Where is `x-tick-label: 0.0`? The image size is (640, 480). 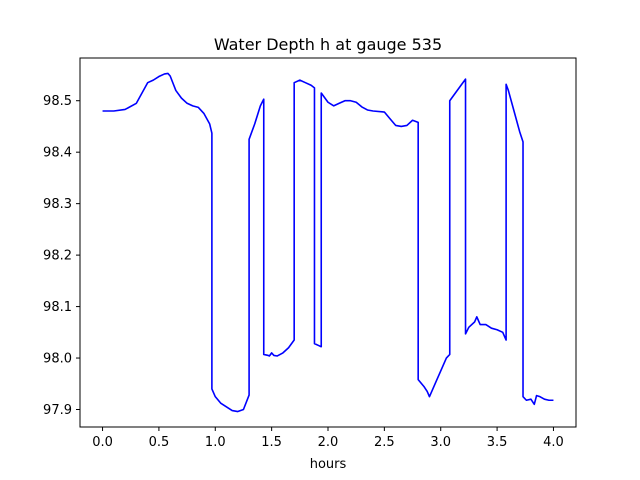
x-tick-label: 0.0 is located at coordinates (102, 442).